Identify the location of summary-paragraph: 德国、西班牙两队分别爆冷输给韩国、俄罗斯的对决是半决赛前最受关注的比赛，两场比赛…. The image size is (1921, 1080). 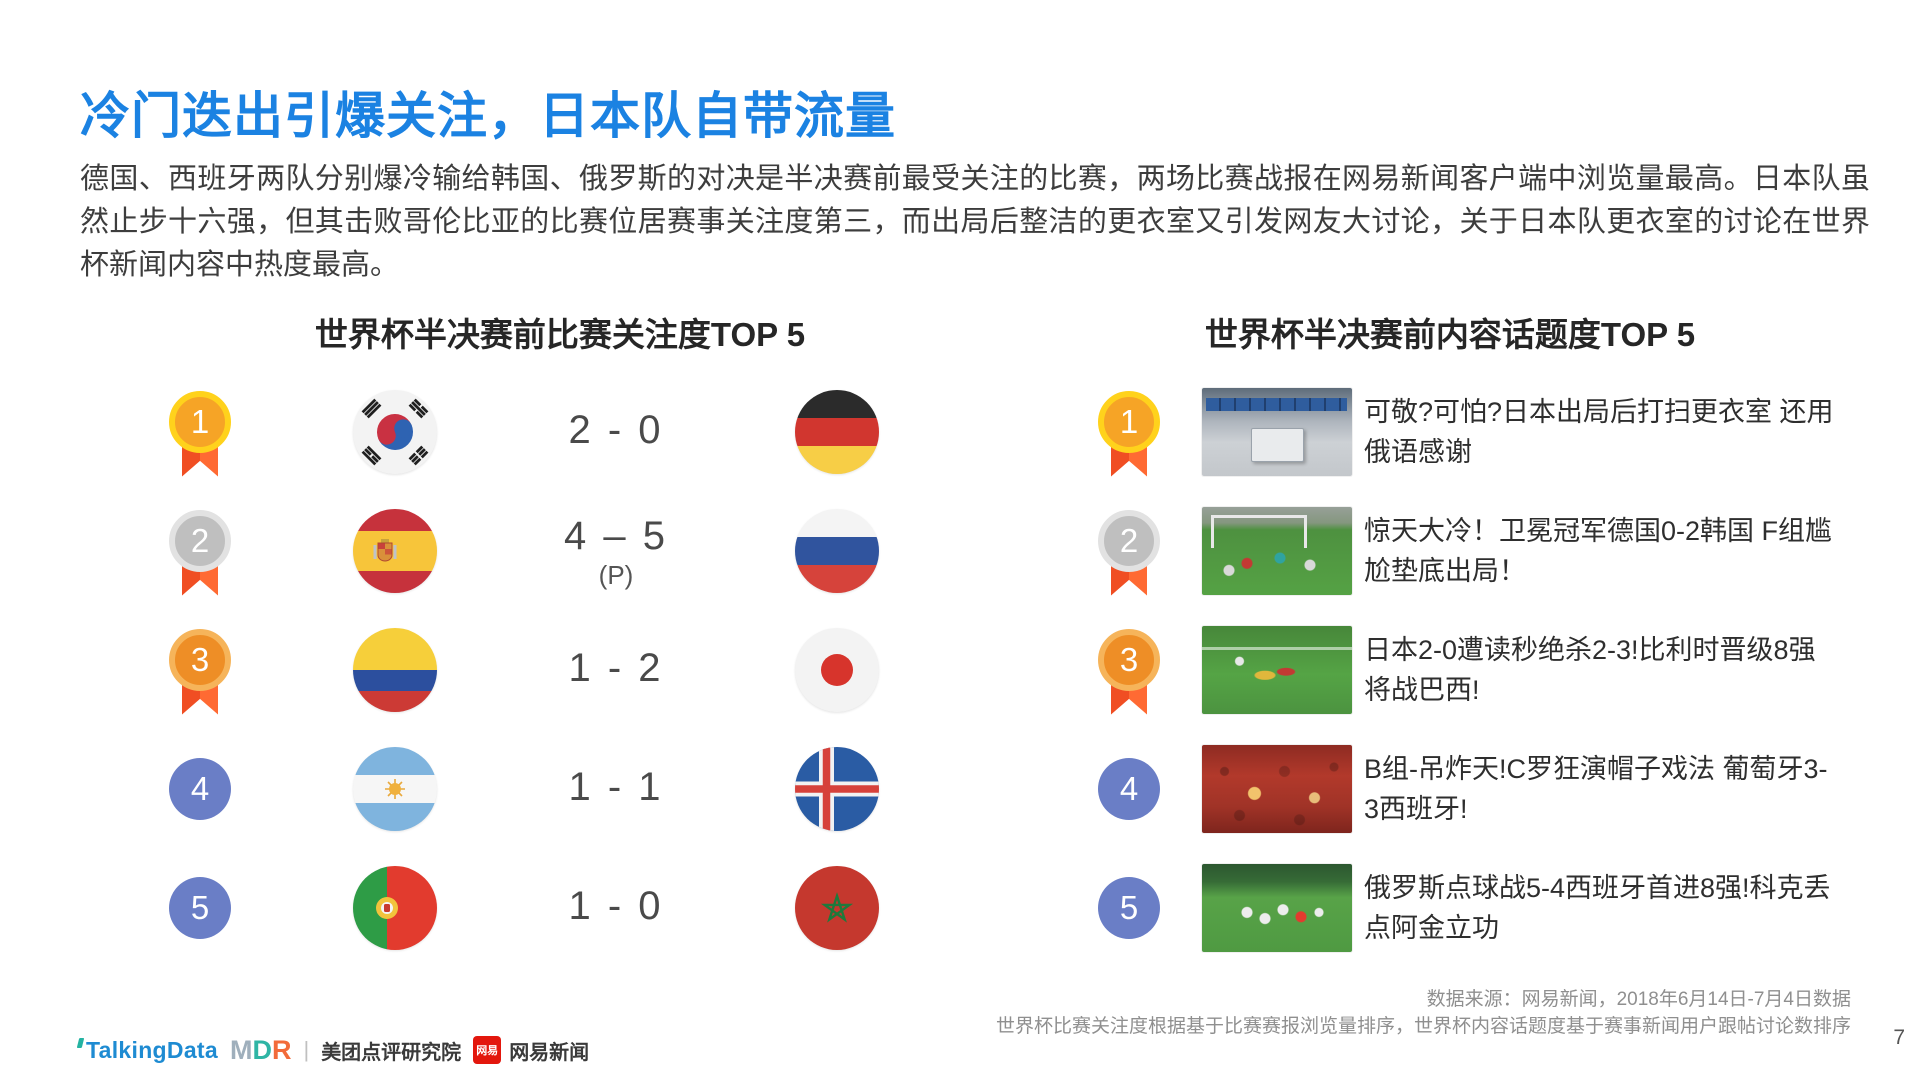
(975, 222).